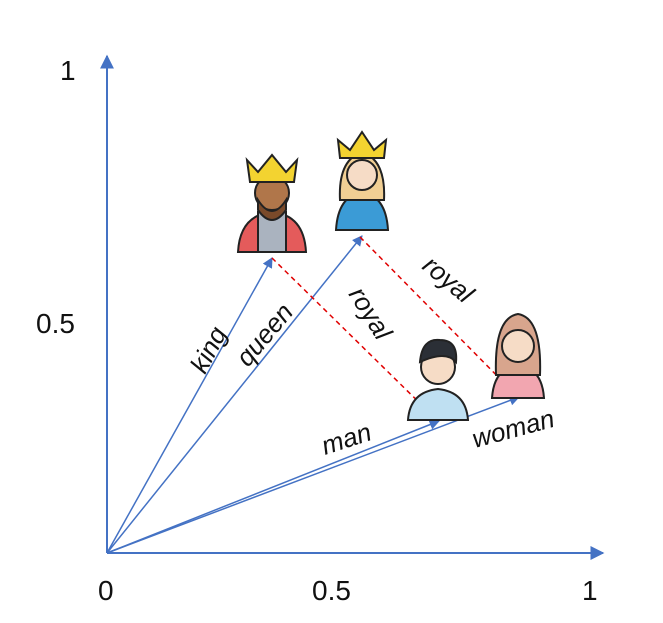 The width and height of the screenshot is (663, 623). Describe the element at coordinates (208, 349) in the screenshot. I see `vector-label: king` at that location.